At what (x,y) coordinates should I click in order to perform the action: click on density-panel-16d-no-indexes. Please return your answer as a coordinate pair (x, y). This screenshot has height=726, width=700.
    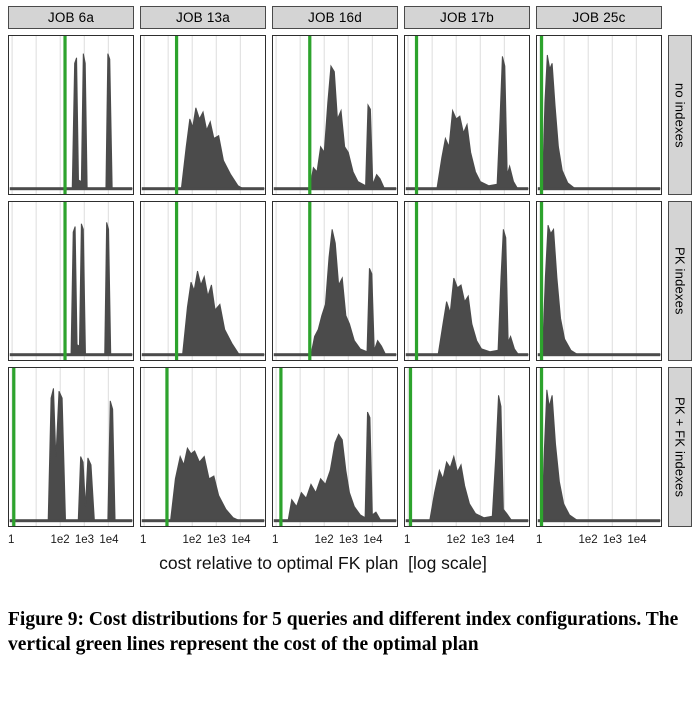
    Looking at the image, I should click on (335, 115).